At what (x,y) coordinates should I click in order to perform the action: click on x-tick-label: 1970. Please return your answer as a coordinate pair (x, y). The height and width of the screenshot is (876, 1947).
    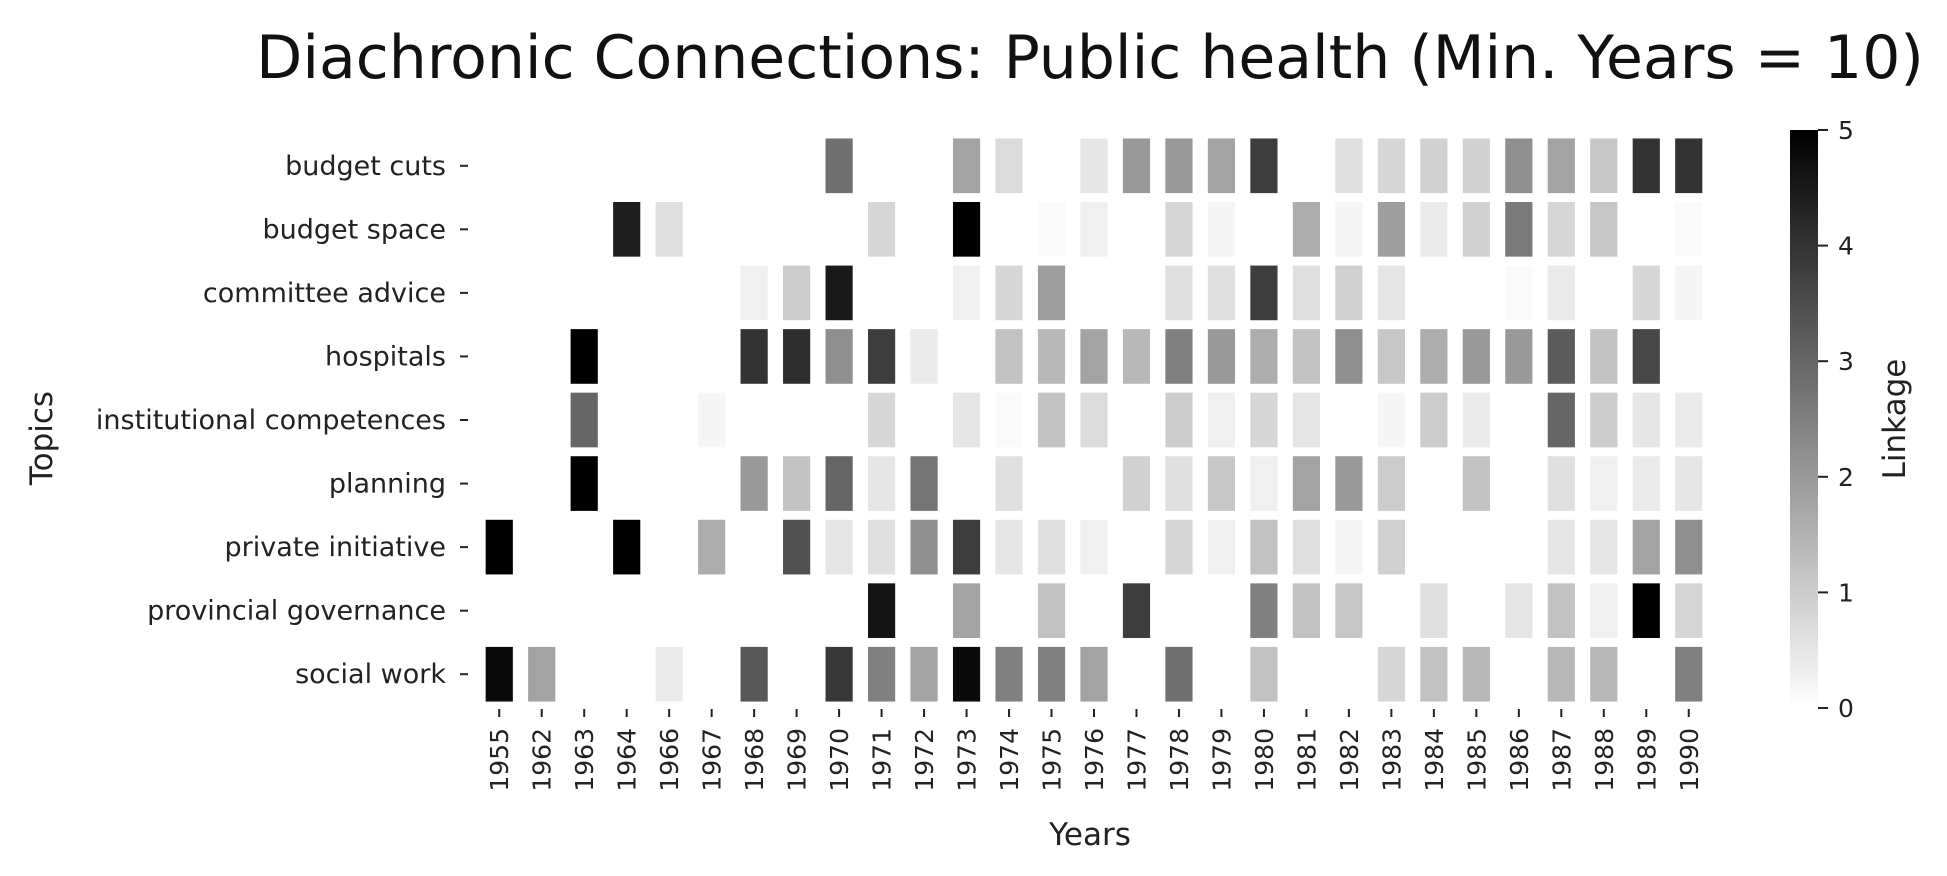
    Looking at the image, I should click on (839, 760).